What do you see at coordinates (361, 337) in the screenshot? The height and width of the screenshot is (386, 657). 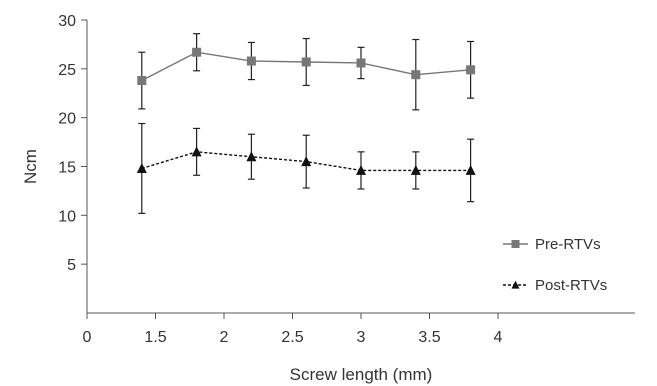 I see `x-tick-label: 3` at bounding box center [361, 337].